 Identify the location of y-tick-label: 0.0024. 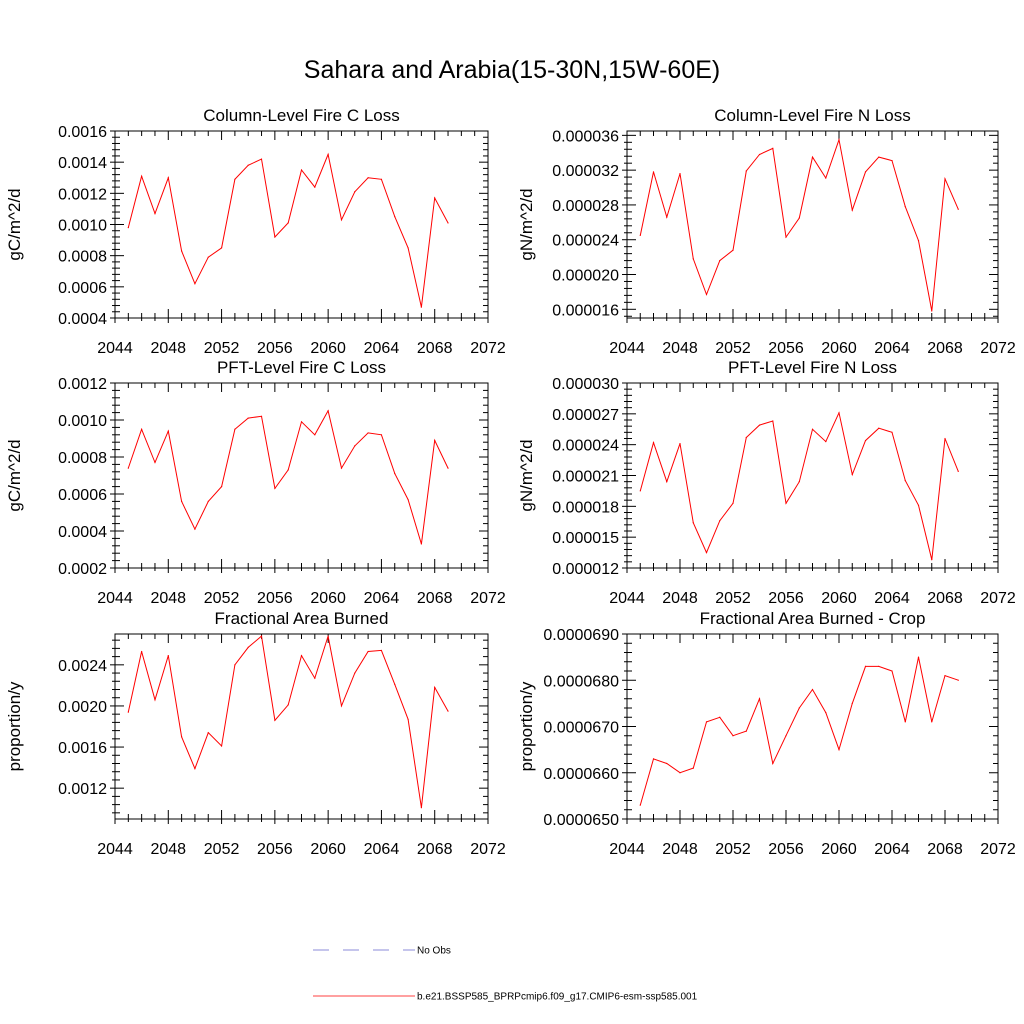
(82, 666).